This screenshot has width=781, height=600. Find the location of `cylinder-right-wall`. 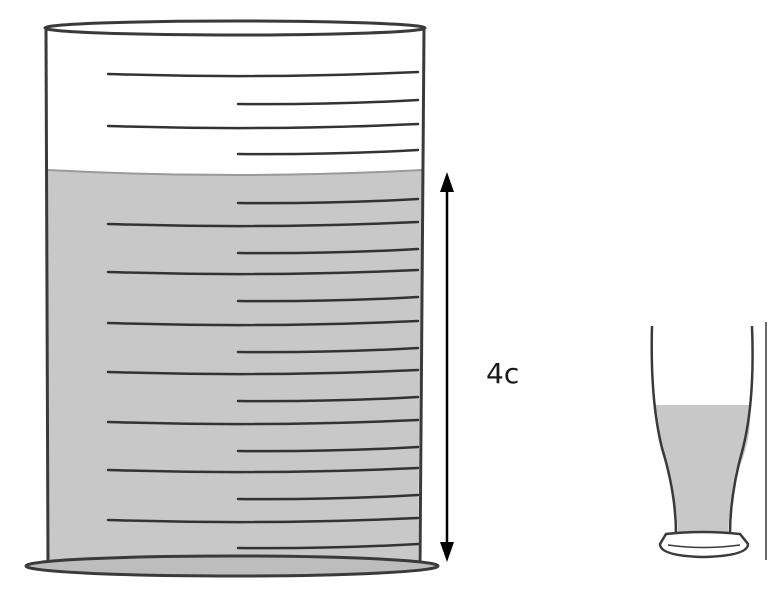

cylinder-right-wall is located at coordinates (422, 297).